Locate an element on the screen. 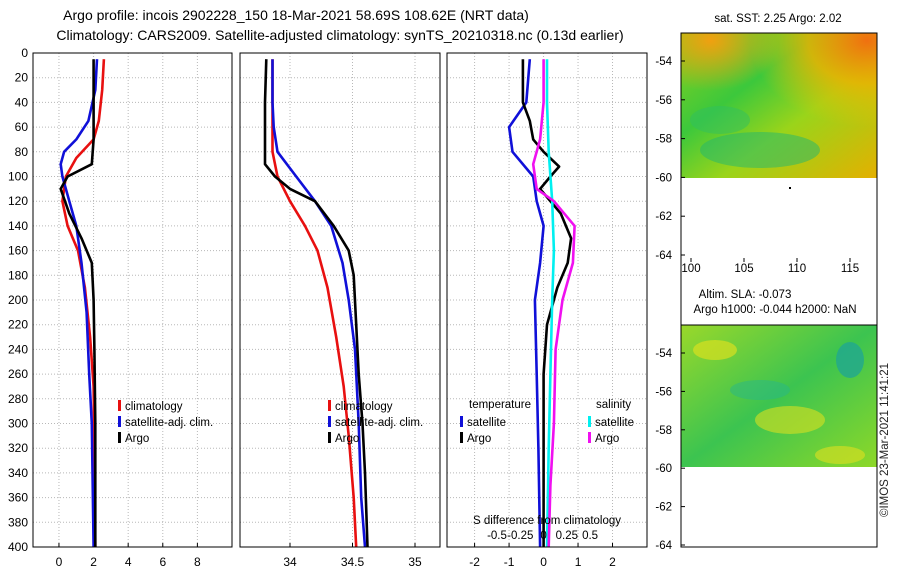 The width and height of the screenshot is (900, 585). x-tick-label: 34.5 is located at coordinates (353, 562).